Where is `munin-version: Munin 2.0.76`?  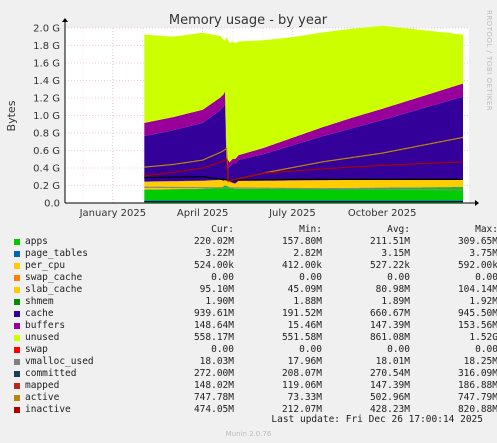 munin-version: Munin 2.0.76 is located at coordinates (248, 434).